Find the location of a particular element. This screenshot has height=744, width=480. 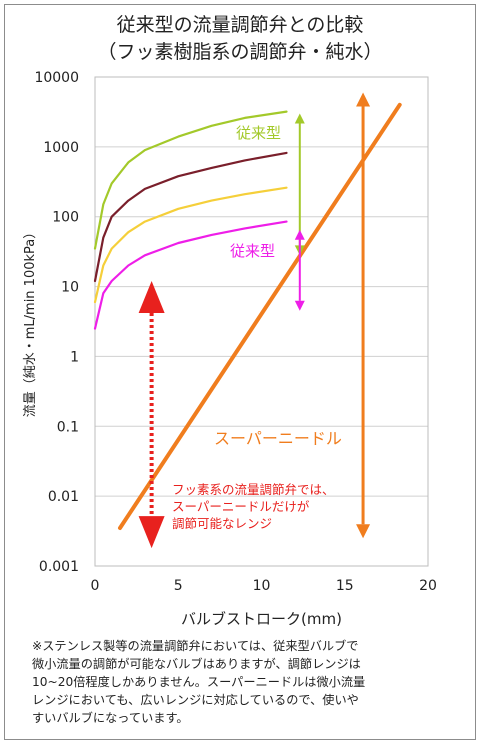

y-tick-label: 100 is located at coordinates (65, 218).